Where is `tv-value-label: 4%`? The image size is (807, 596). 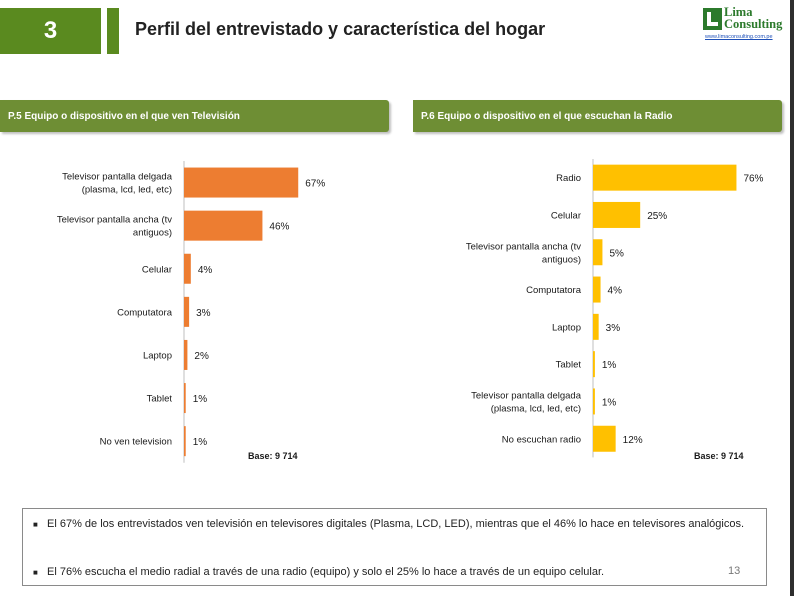 tv-value-label: 4% is located at coordinates (205, 270).